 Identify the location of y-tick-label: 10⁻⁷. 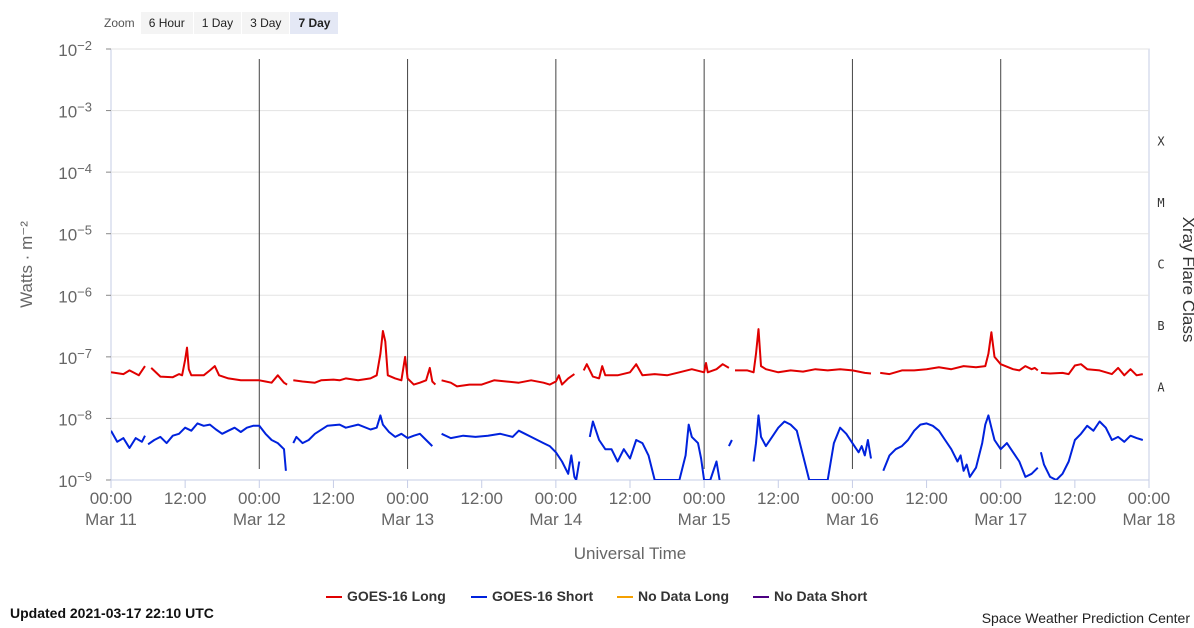
(75, 357).